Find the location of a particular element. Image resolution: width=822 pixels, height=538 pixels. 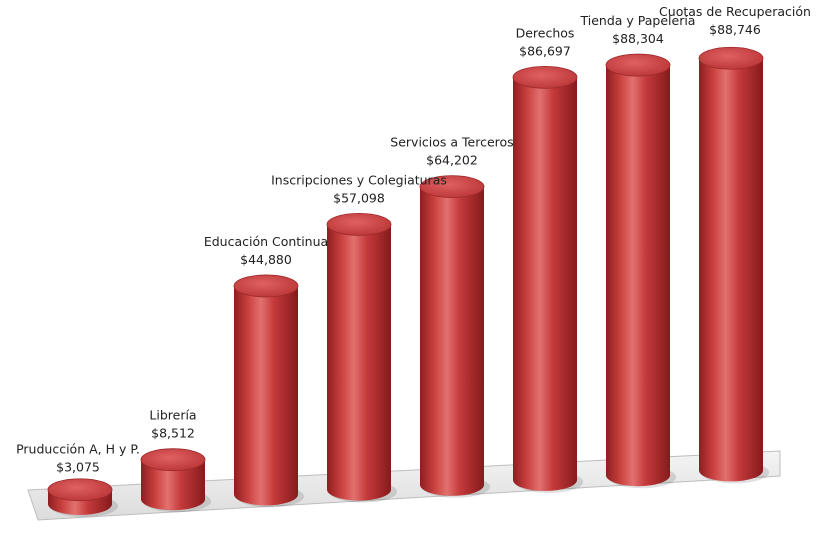

value-label: $57,098 is located at coordinates (359, 197).